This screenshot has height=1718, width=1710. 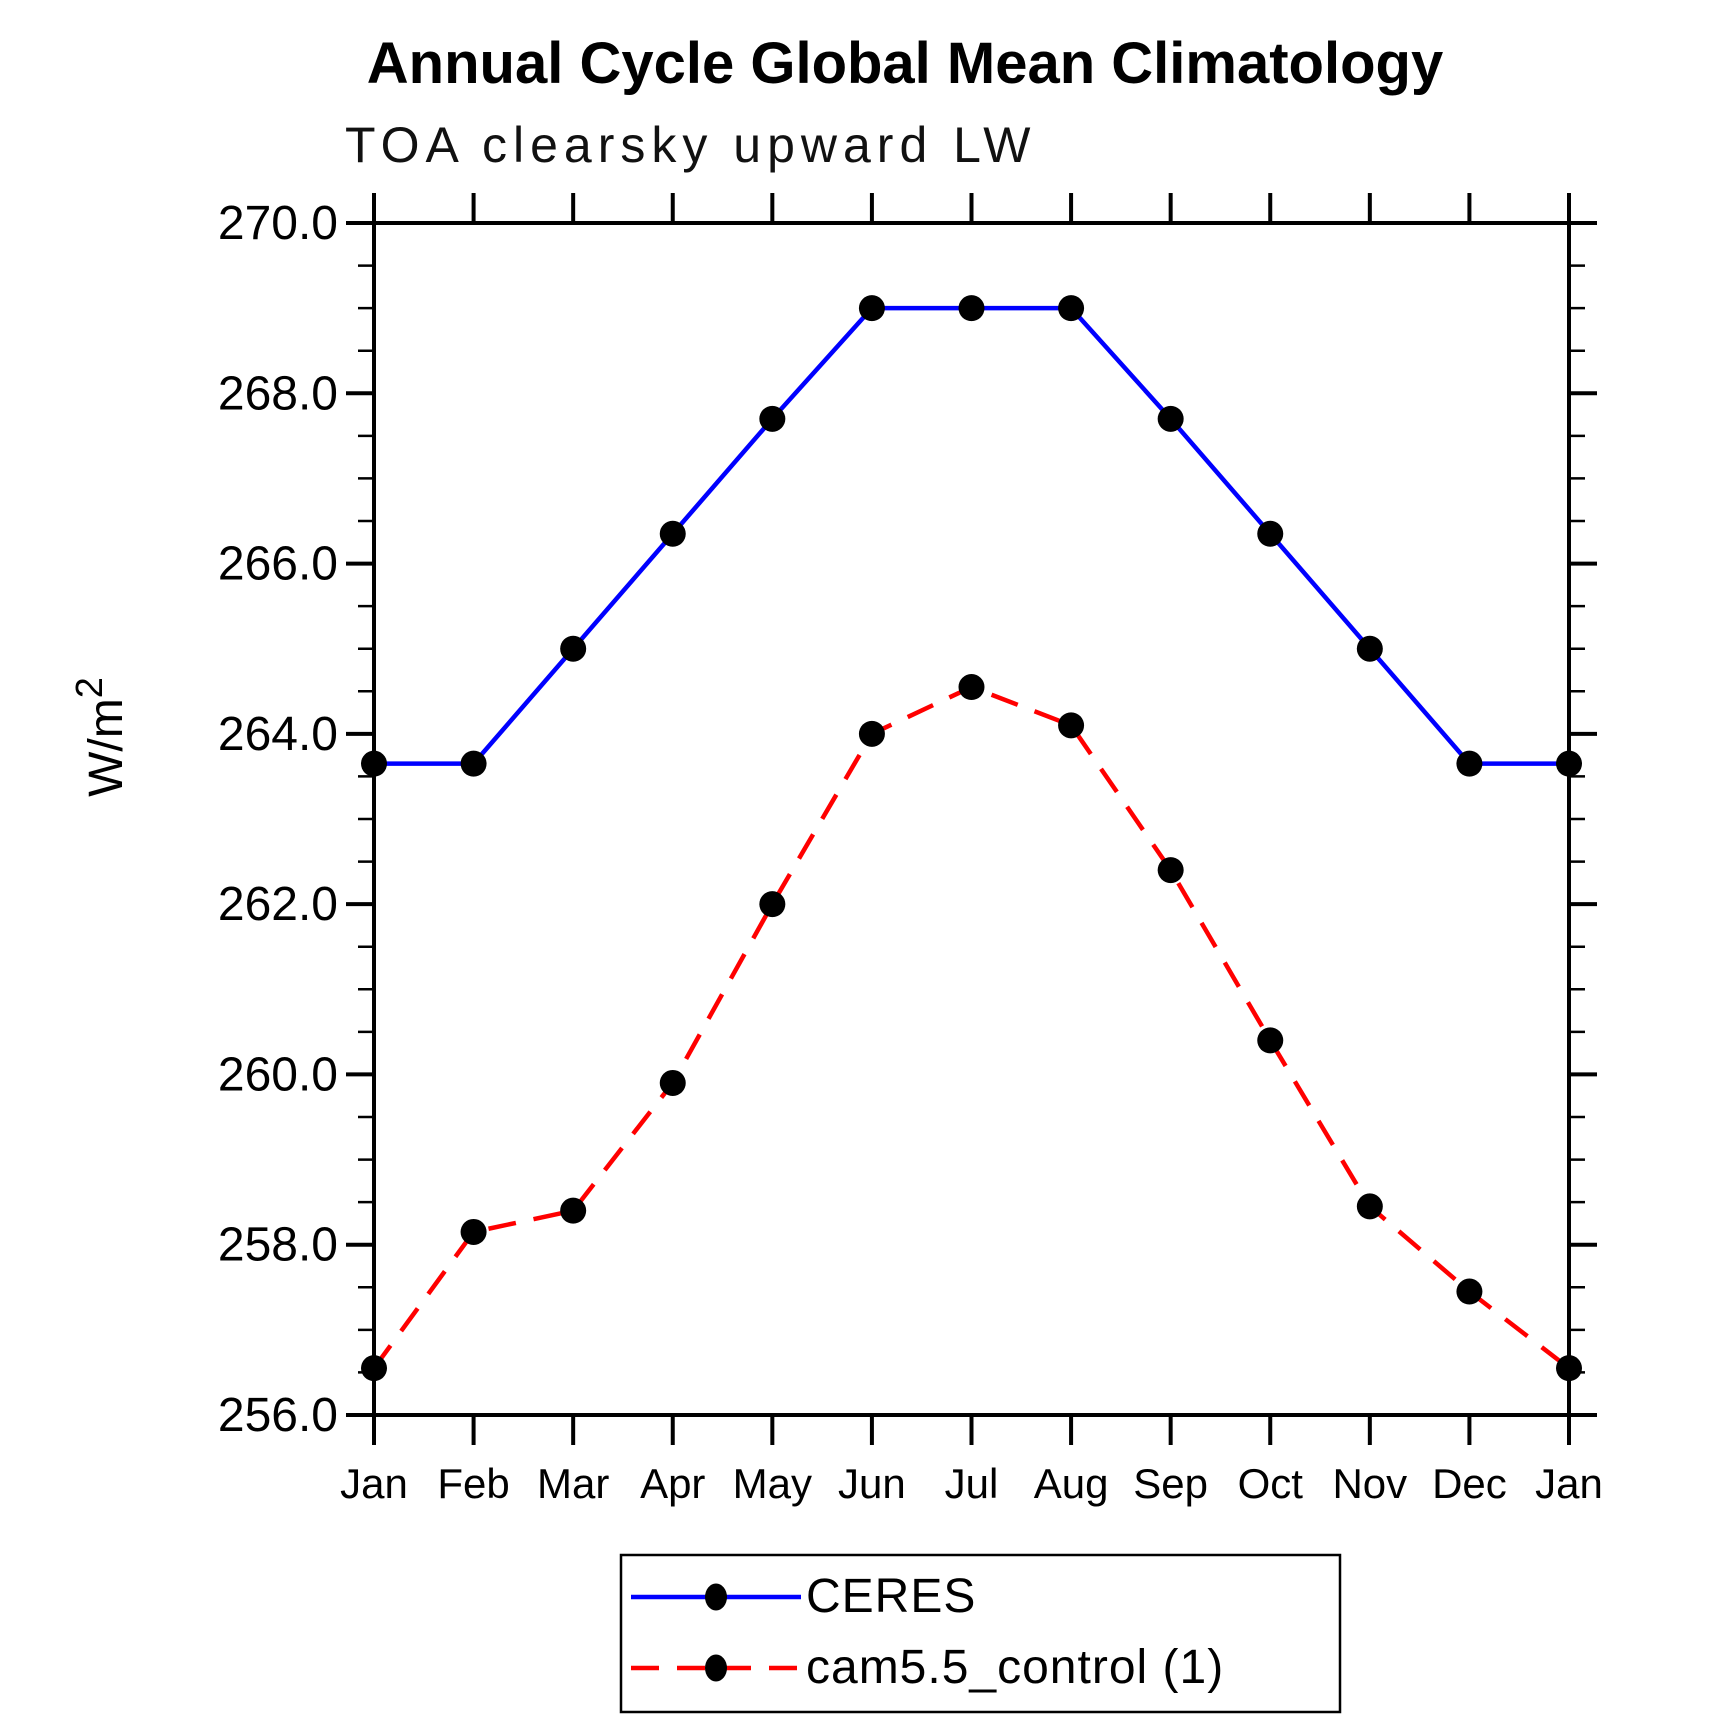 I want to click on y-axis-tick-label: 268.0, so click(x=278, y=393).